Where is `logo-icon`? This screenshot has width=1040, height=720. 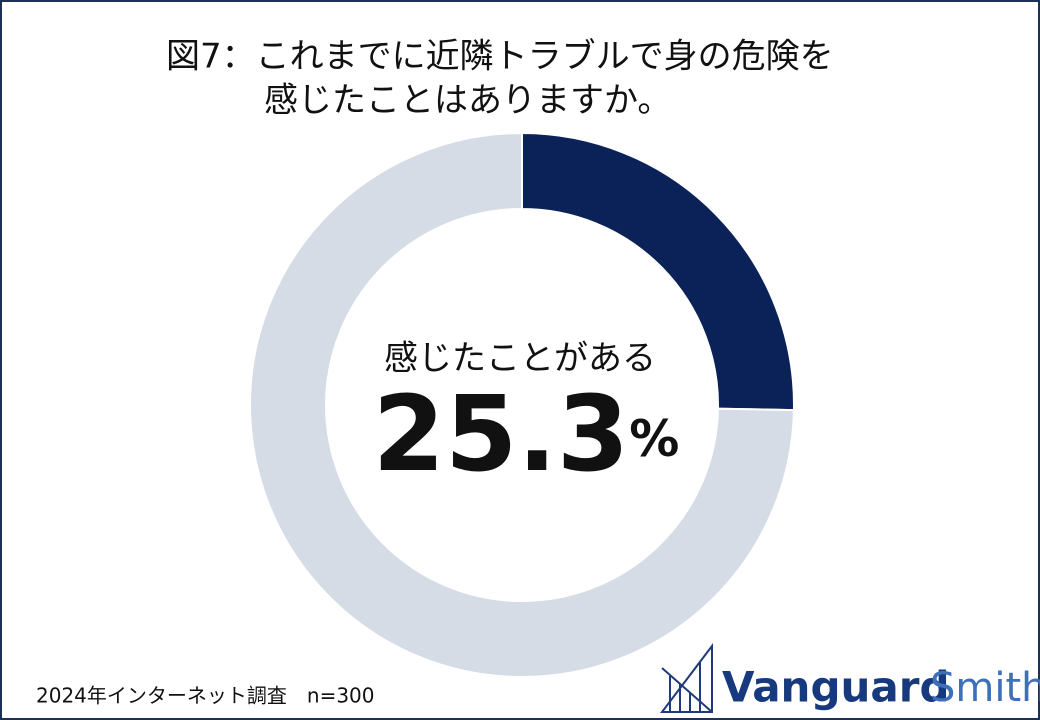
logo-icon is located at coordinates (686, 678).